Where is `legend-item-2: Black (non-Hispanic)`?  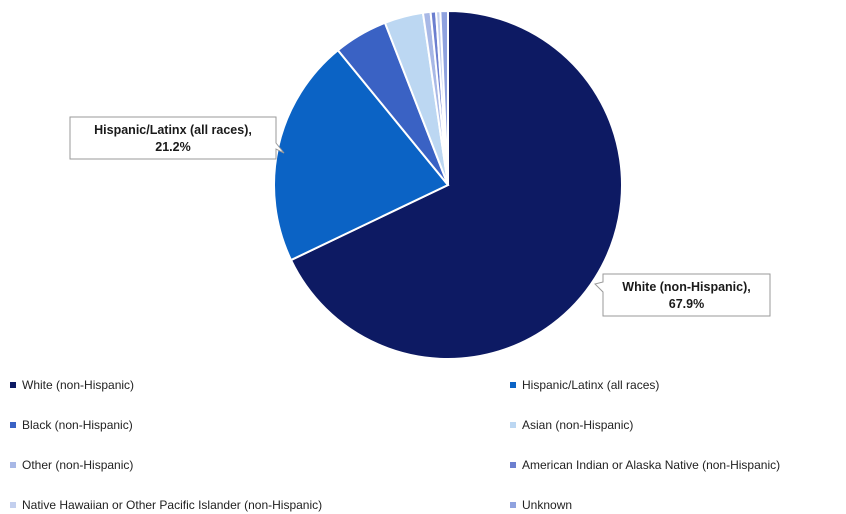 legend-item-2: Black (non-Hispanic) is located at coordinates (71, 425).